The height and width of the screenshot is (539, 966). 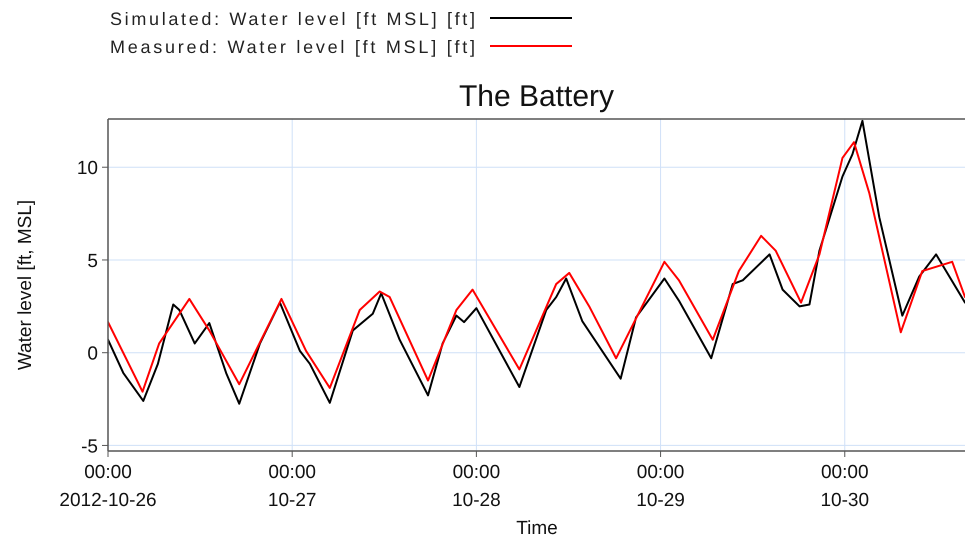 What do you see at coordinates (292, 486) in the screenshot?
I see `x-tick-label: 00:00 10-27` at bounding box center [292, 486].